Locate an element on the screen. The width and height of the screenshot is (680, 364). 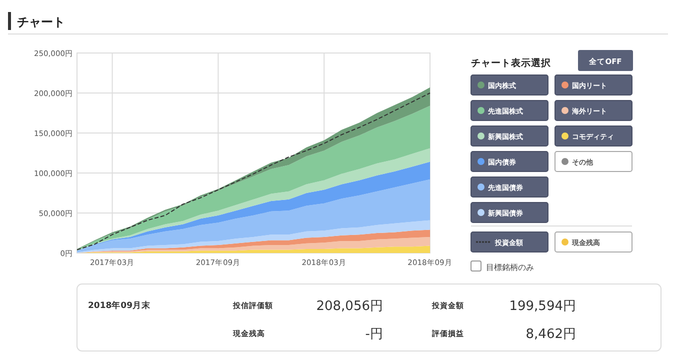
text: 8,462円 is located at coordinates (551, 334).